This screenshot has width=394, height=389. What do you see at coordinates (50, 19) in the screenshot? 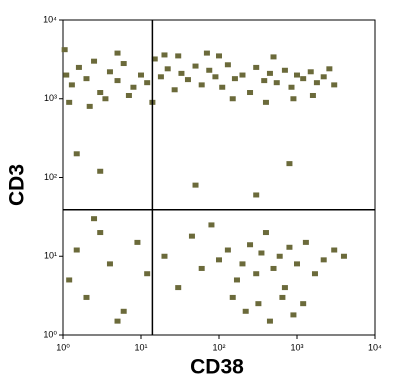
I see `y-tick-label: 10⁴` at bounding box center [50, 19].